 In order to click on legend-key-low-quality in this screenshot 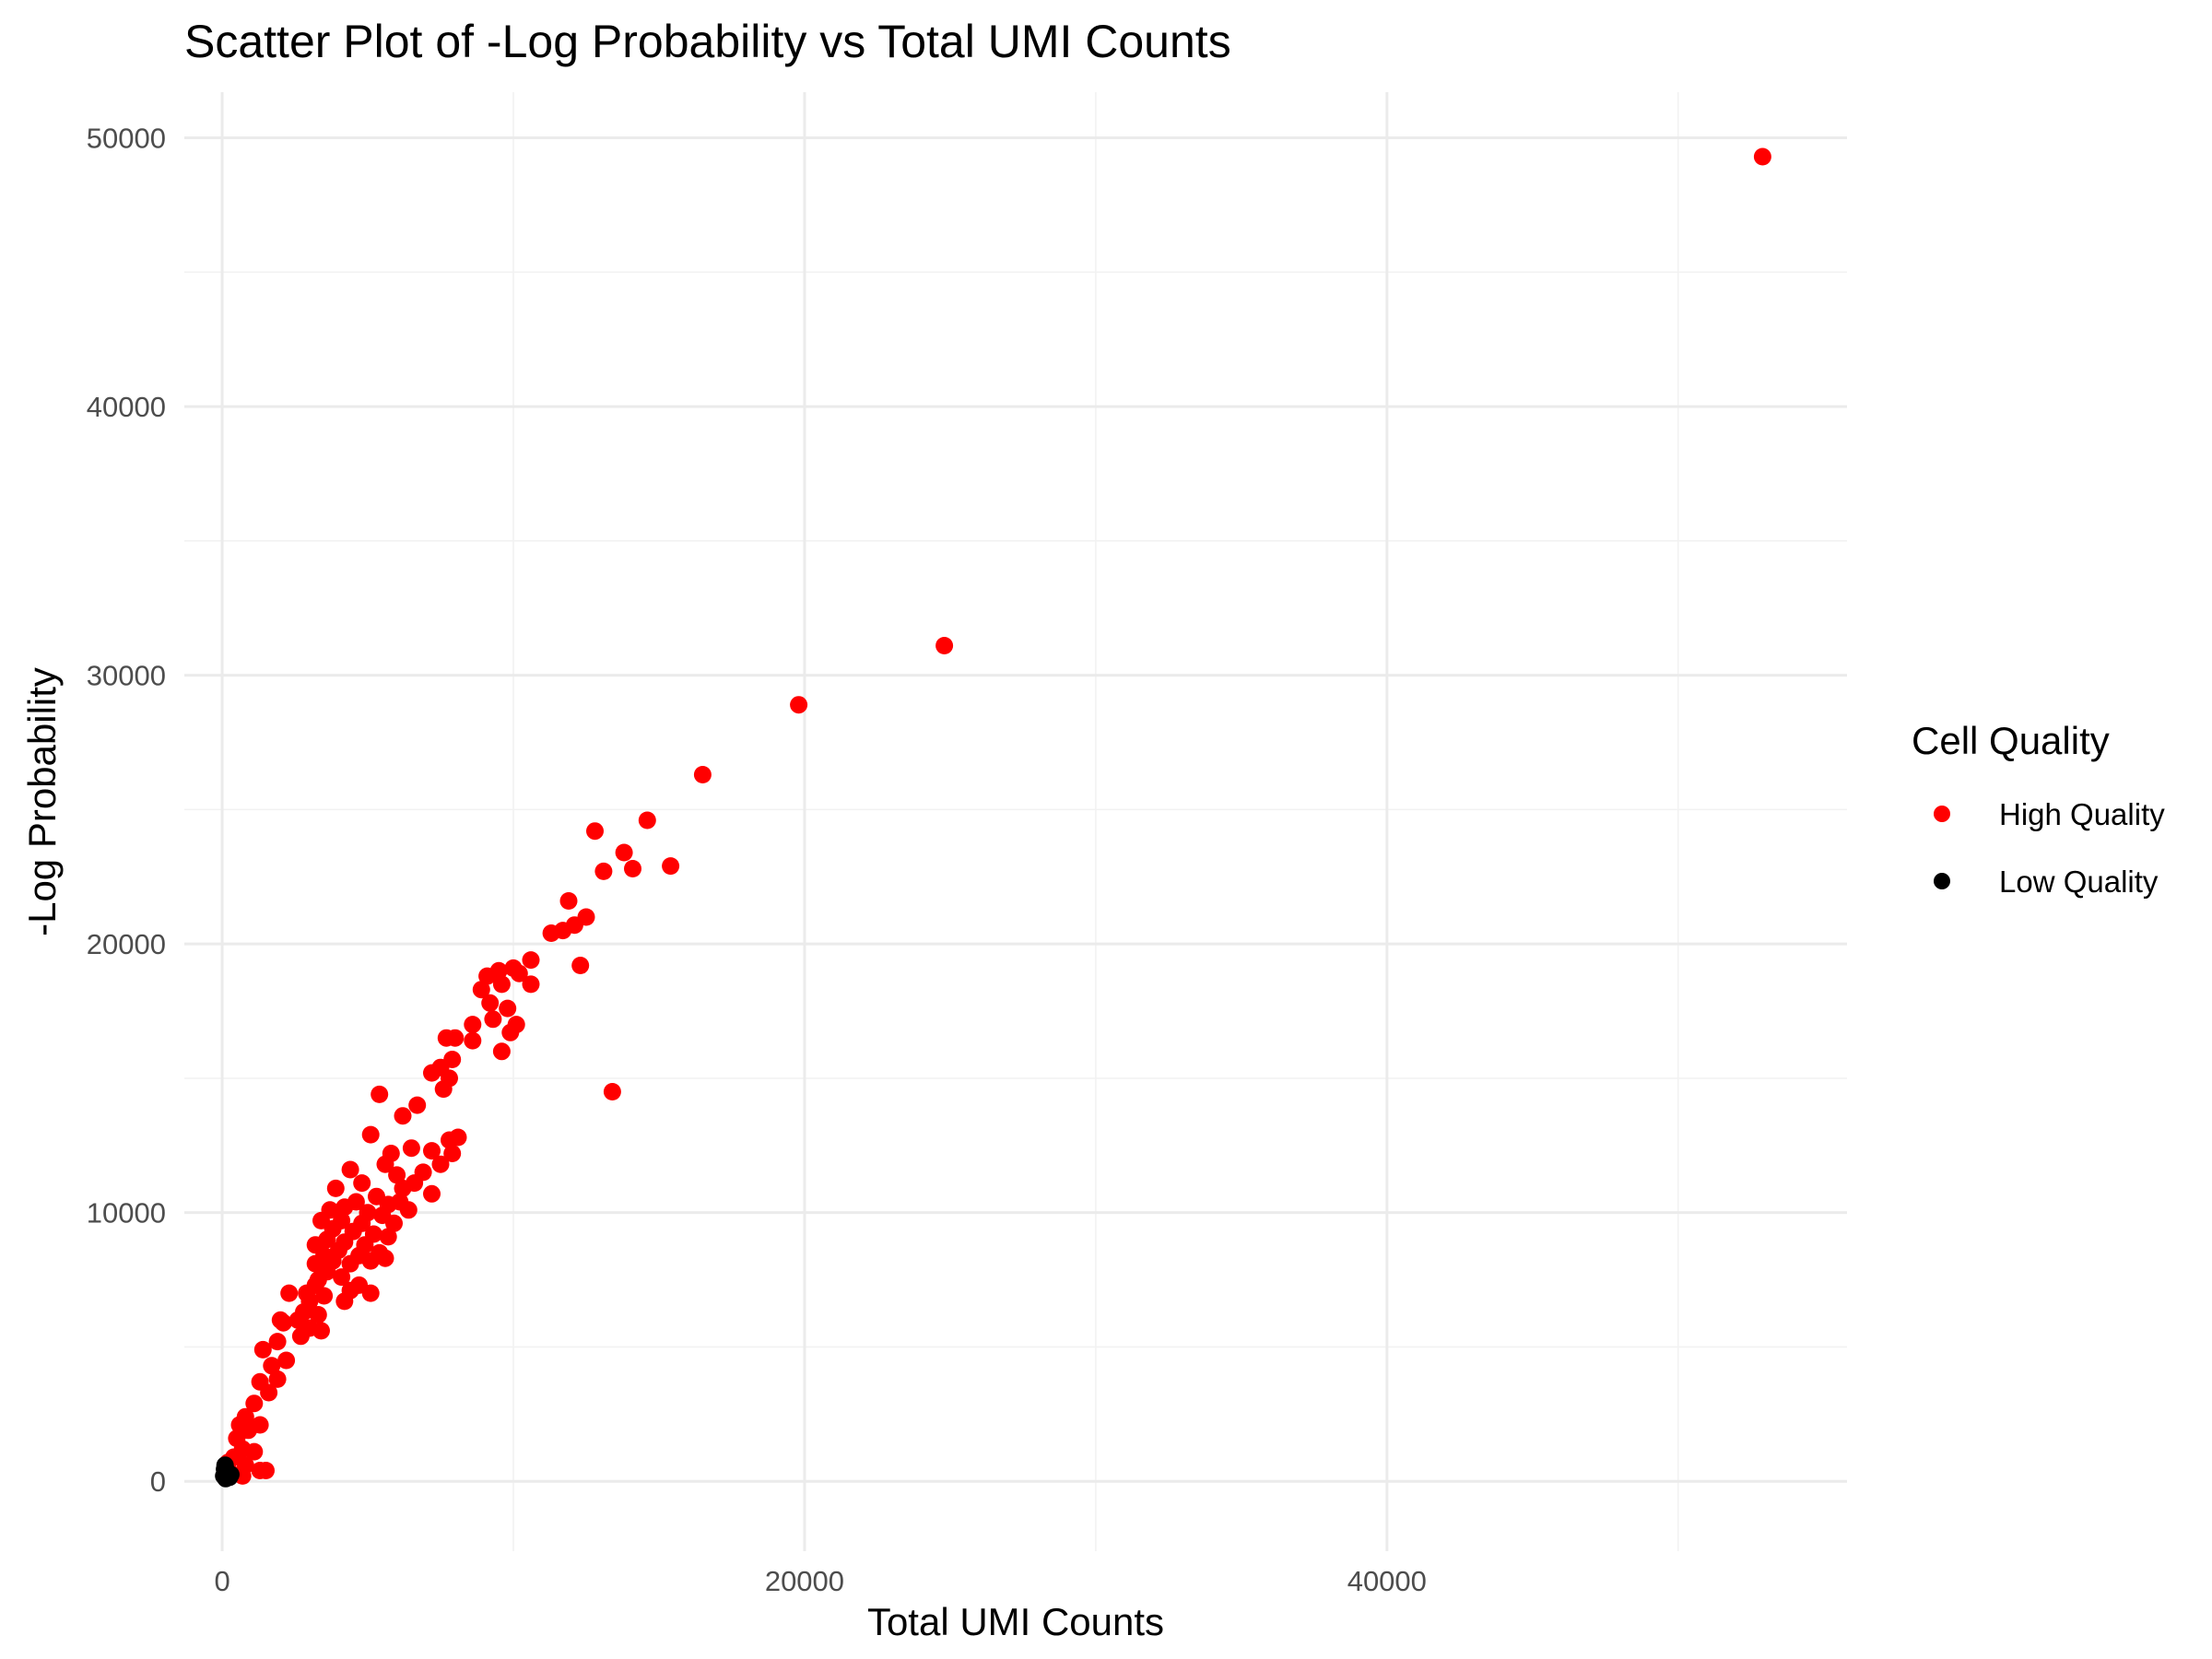, I will do `click(1942, 881)`.